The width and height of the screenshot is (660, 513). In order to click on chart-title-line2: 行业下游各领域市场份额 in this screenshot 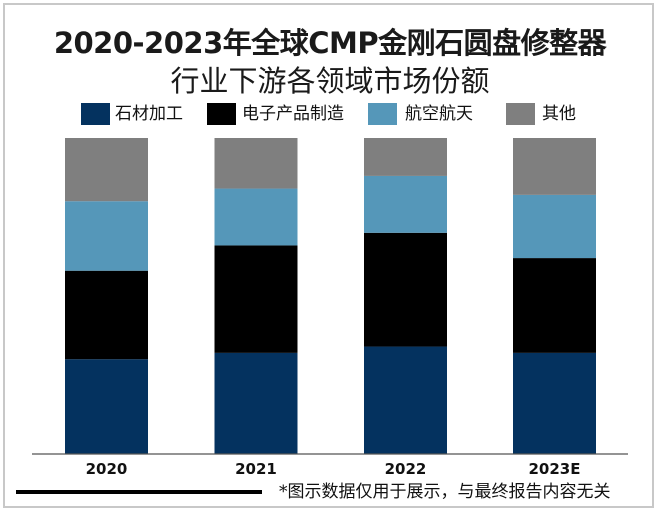, I will do `click(330, 81)`.